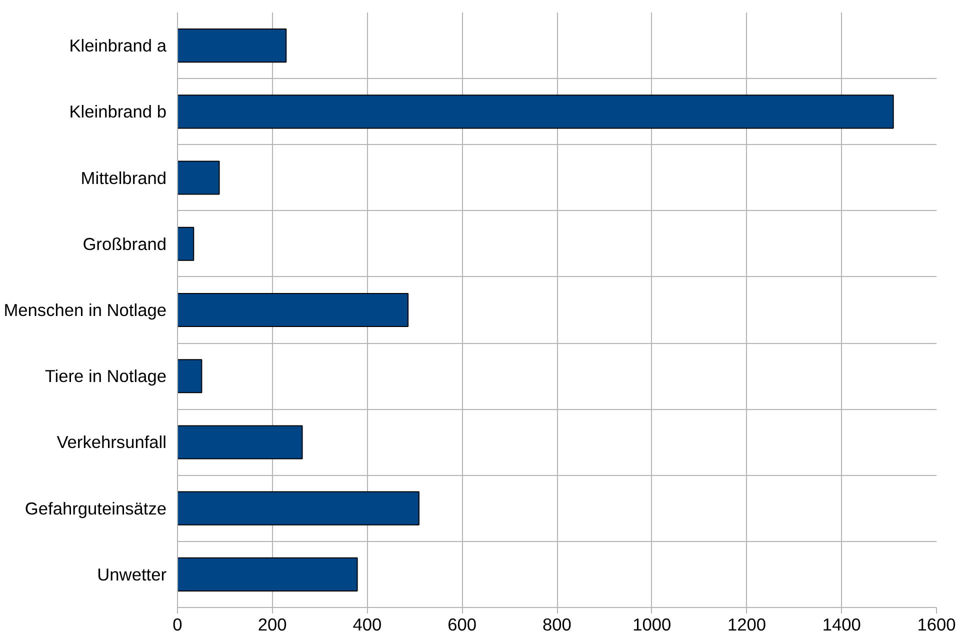 The height and width of the screenshot is (637, 961). I want to click on x-tick-label: 1000, so click(652, 624).